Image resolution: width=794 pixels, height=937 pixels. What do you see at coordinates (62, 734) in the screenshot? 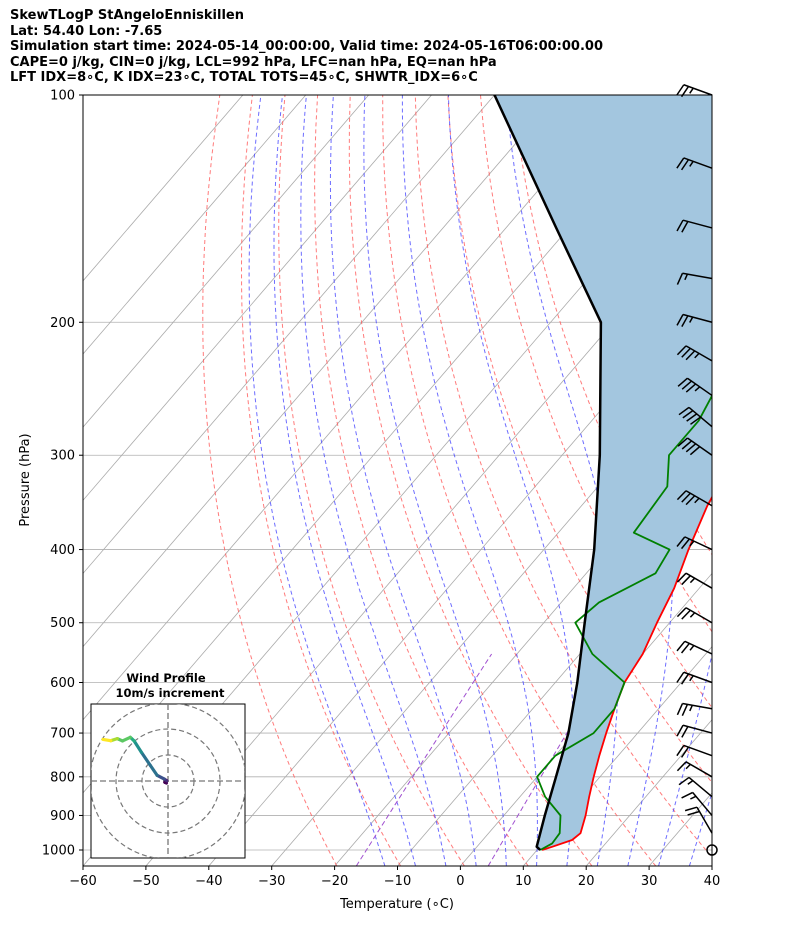
I see `y-tick-label: 700` at bounding box center [62, 734].